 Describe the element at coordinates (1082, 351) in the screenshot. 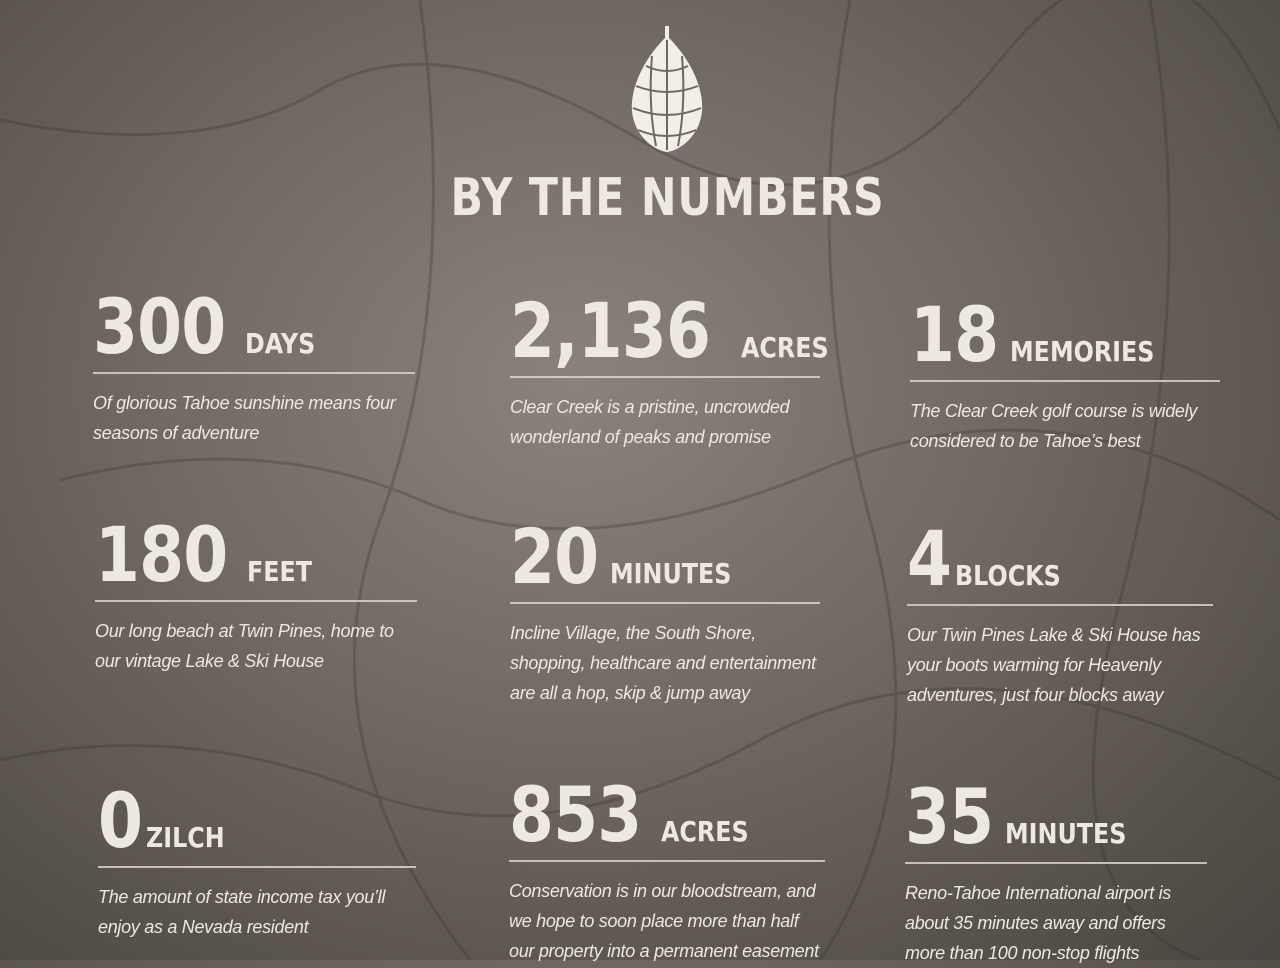

I see `stat-unit: MEMORIES` at that location.